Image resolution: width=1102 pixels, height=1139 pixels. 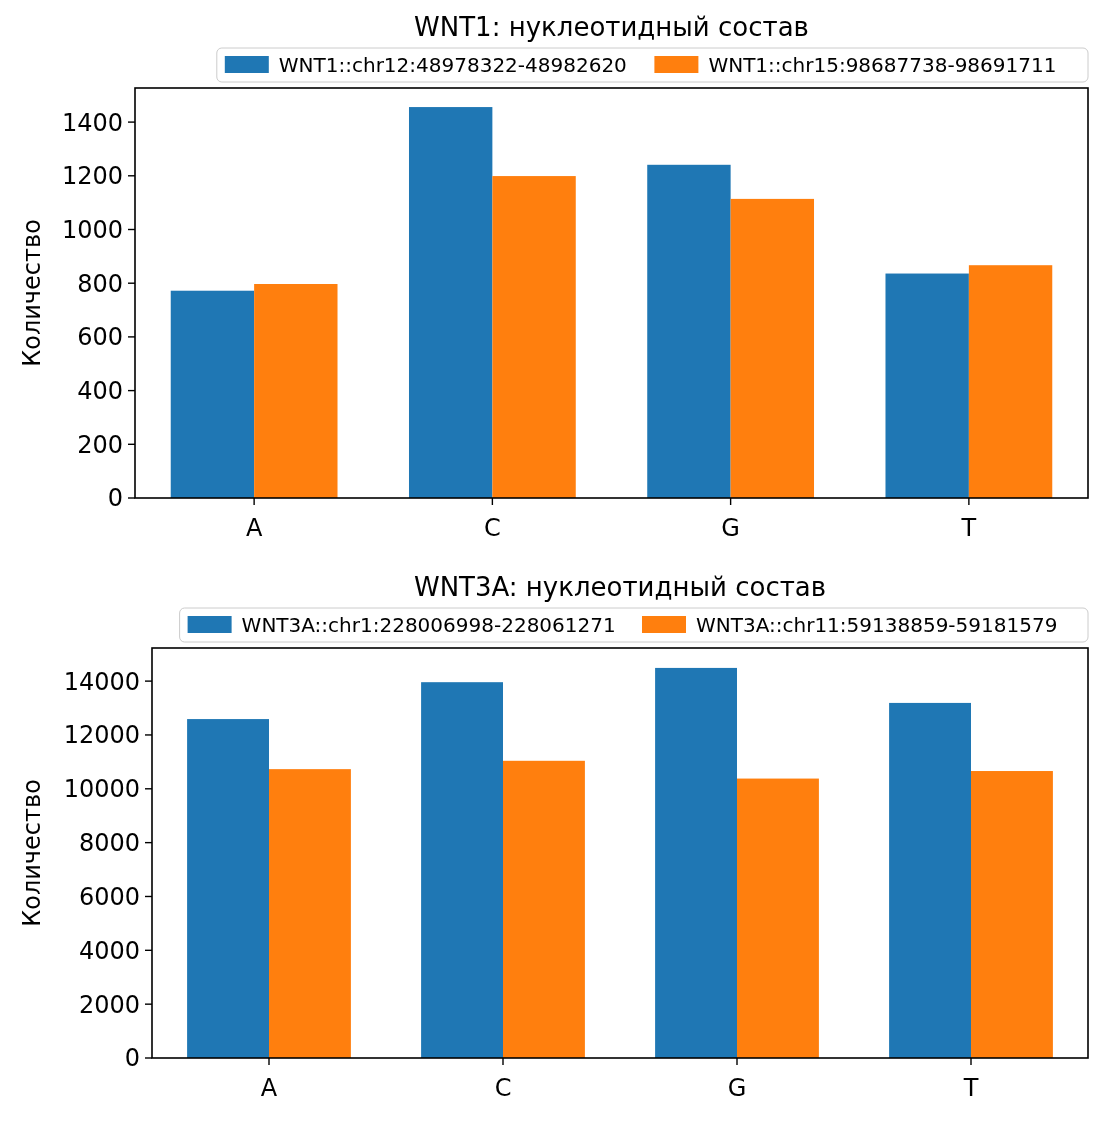 What do you see at coordinates (109, 843) in the screenshot?
I see `y-tick-label: 8000` at bounding box center [109, 843].